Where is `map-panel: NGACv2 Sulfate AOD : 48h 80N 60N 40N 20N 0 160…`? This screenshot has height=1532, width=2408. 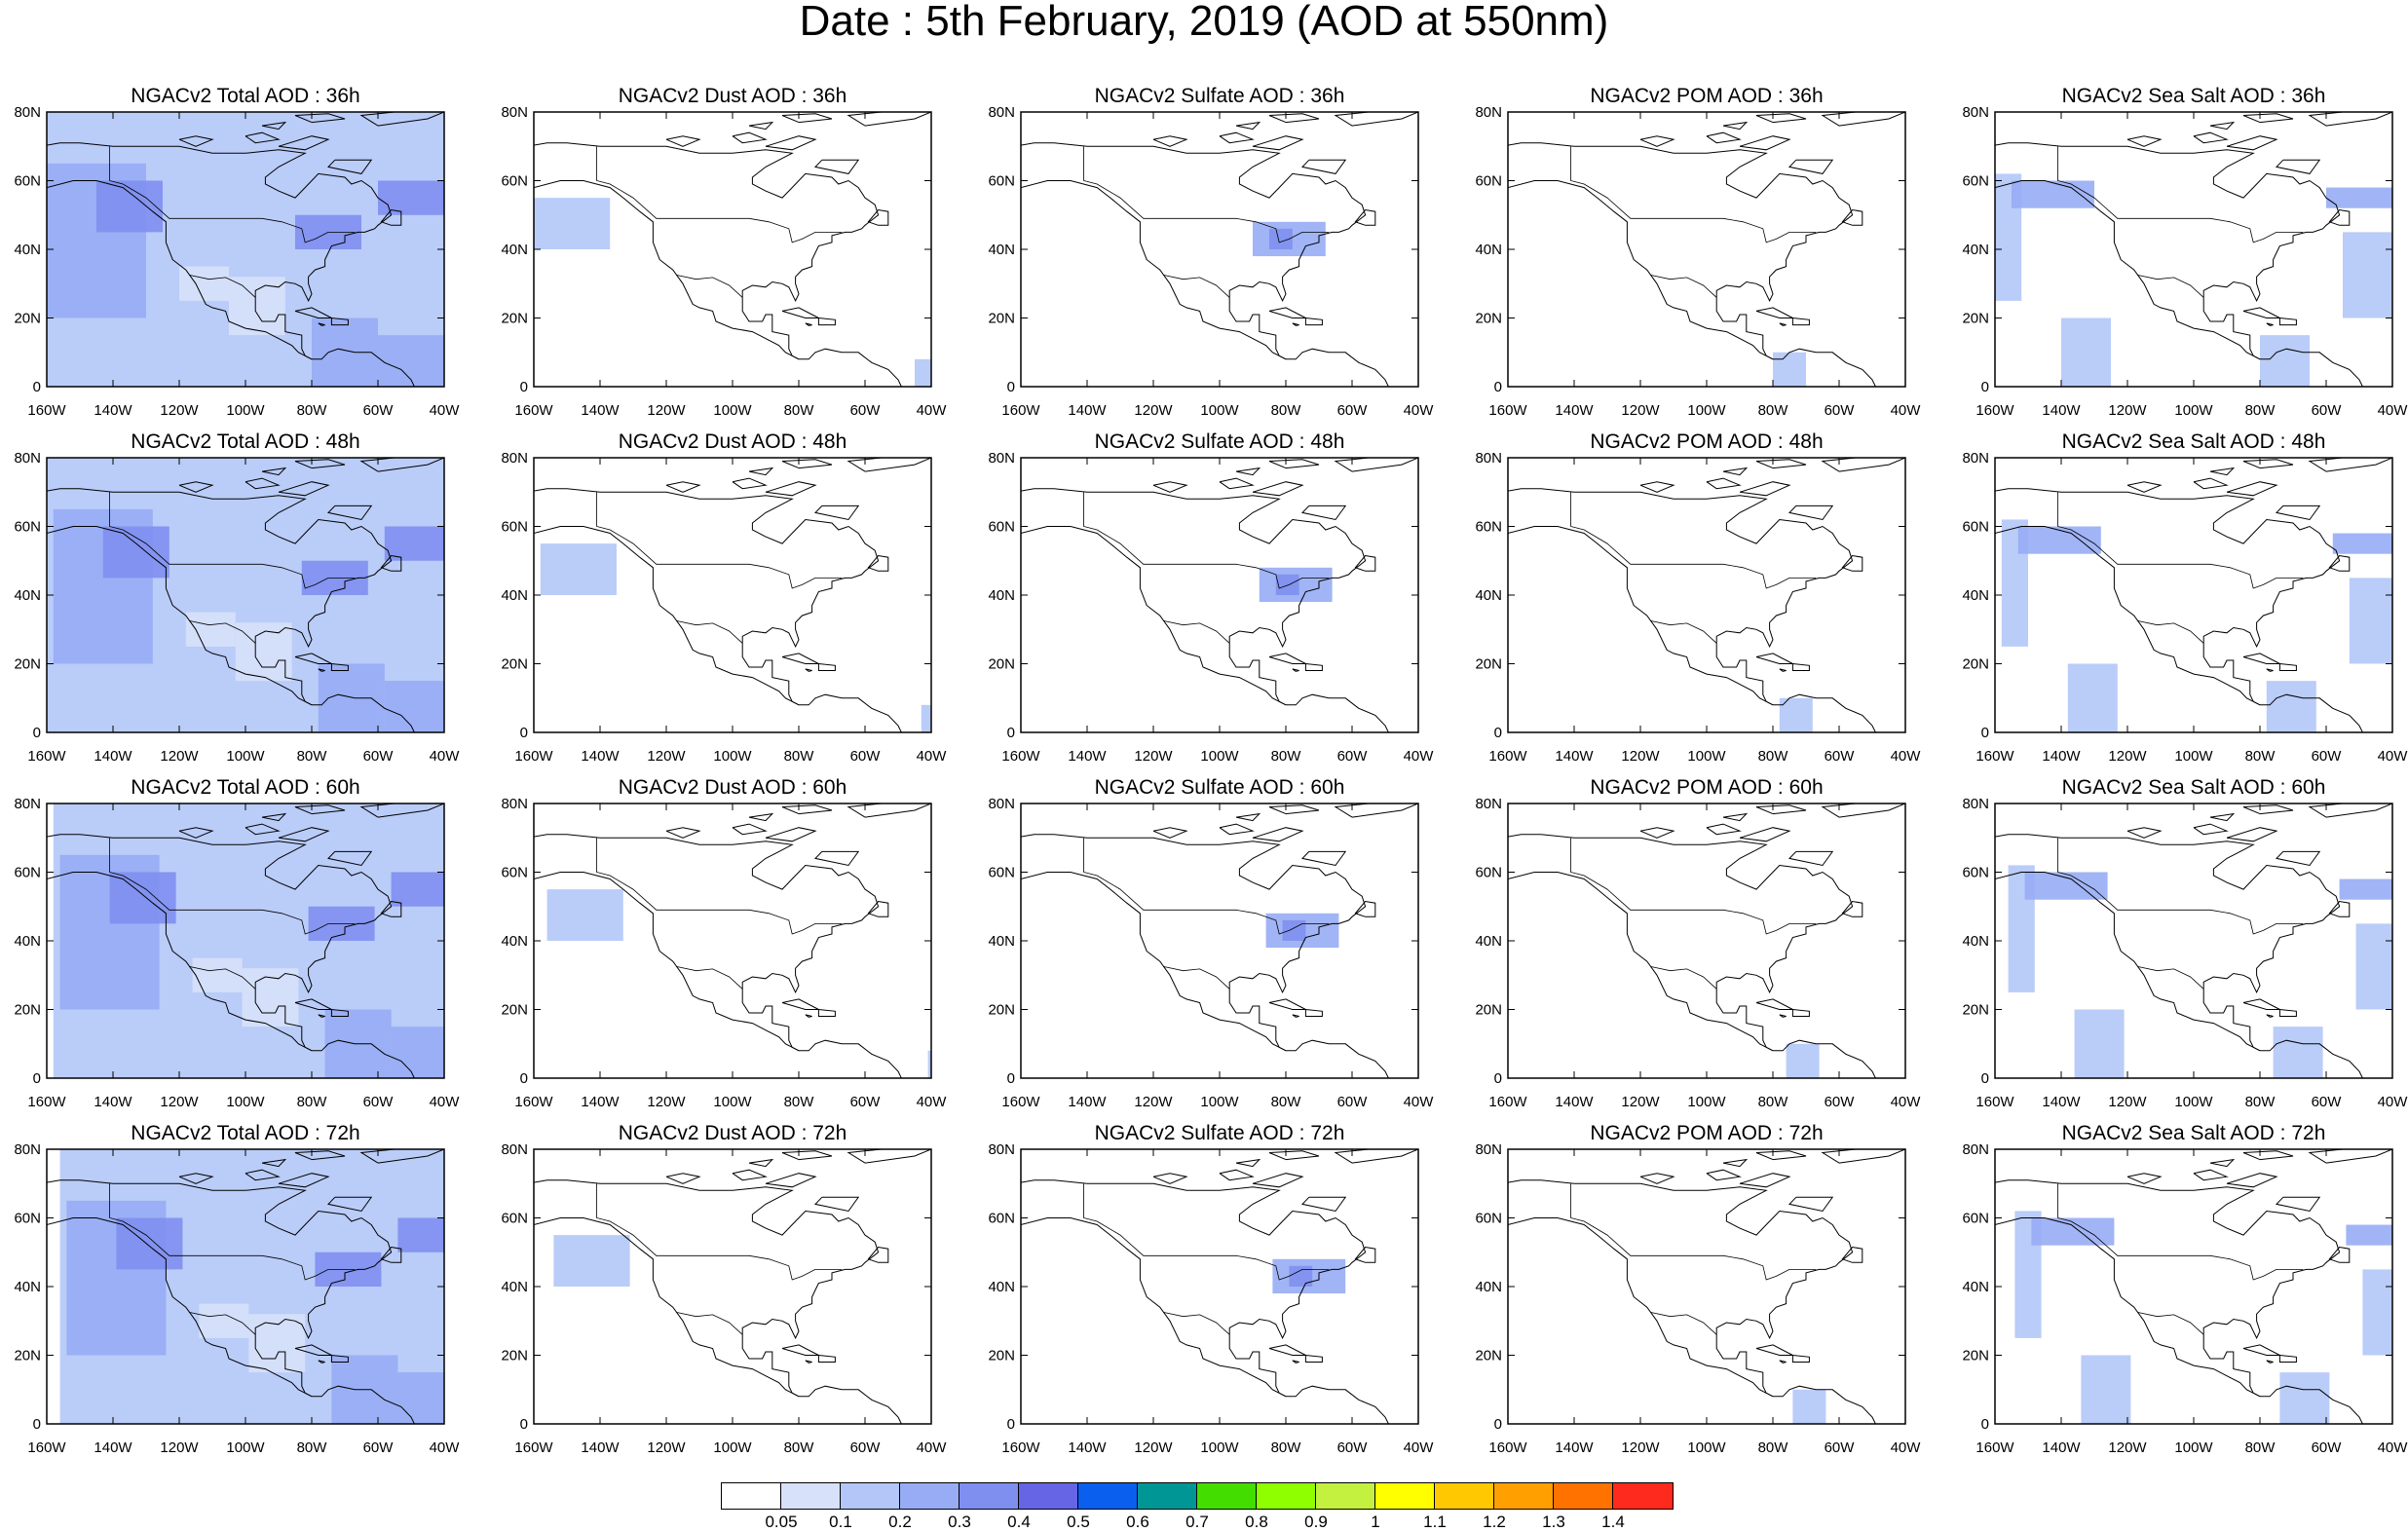
map-panel: NGACv2 Sulfate AOD : 48h 80N 60N 40N 20N 0 160… is located at coordinates (1211, 598).